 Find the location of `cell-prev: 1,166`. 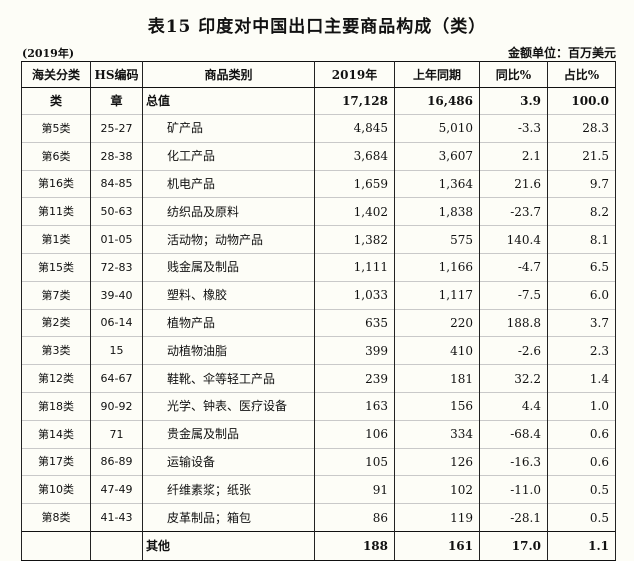

cell-prev: 1,166 is located at coordinates (437, 267).